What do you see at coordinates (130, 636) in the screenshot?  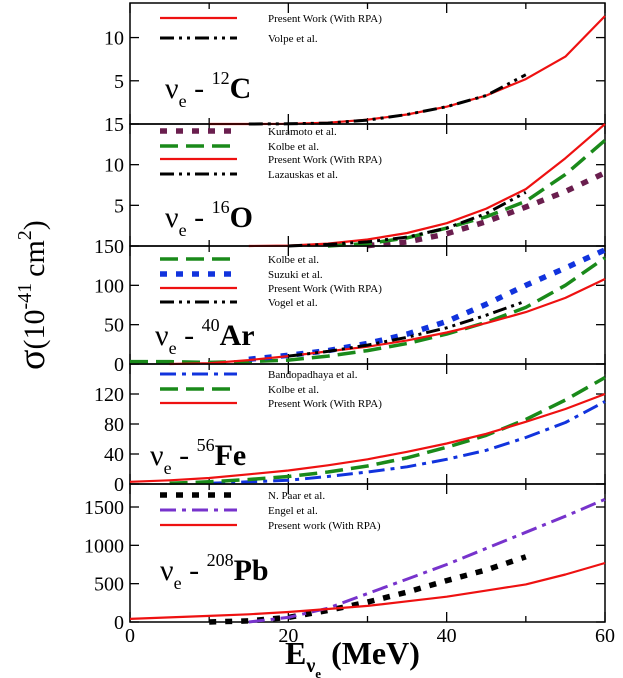 I see `x-tick-label: 0` at bounding box center [130, 636].